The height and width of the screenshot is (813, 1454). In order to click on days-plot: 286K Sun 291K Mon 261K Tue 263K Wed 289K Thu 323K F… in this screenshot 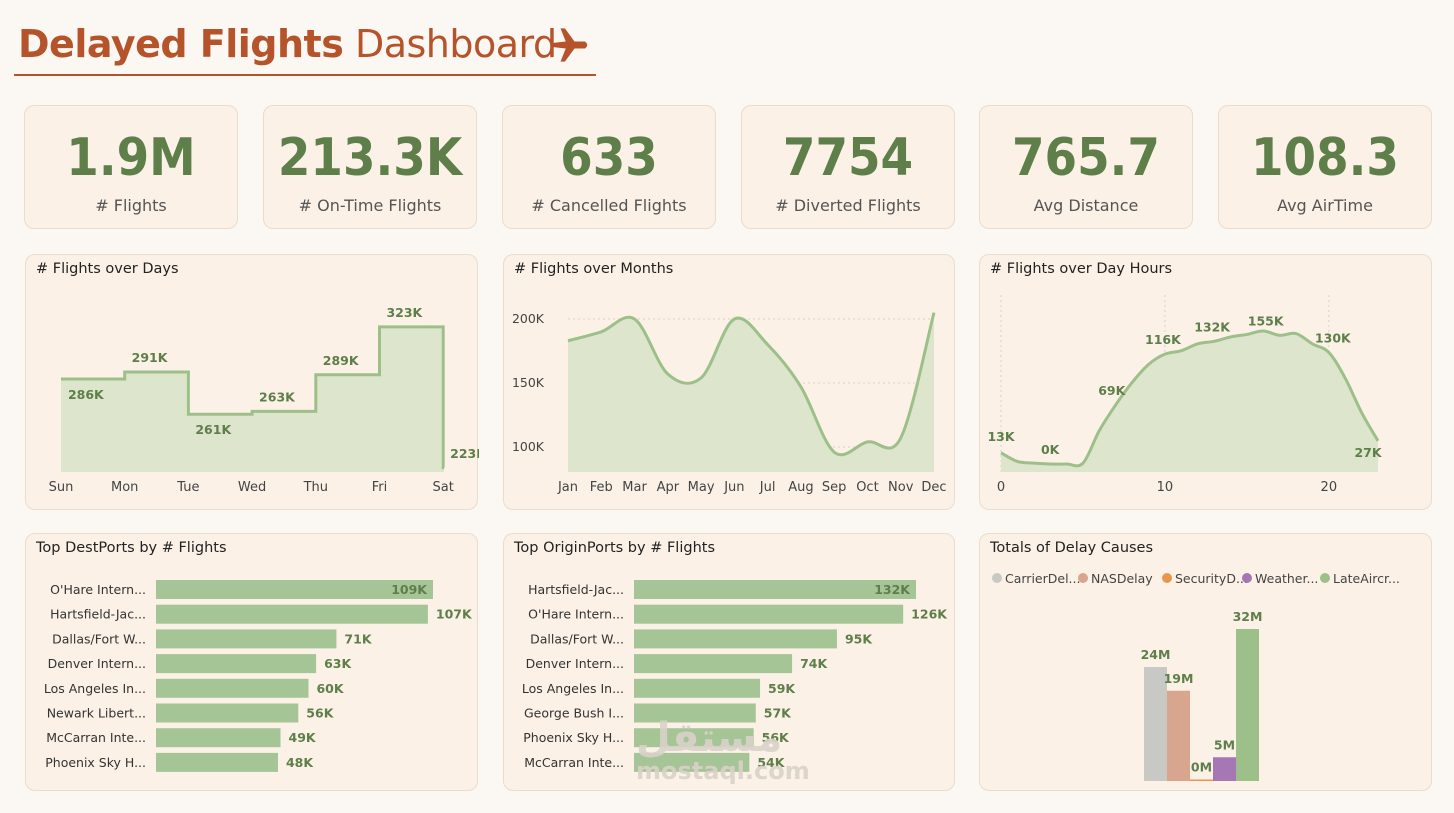, I will do `click(264, 400)`.